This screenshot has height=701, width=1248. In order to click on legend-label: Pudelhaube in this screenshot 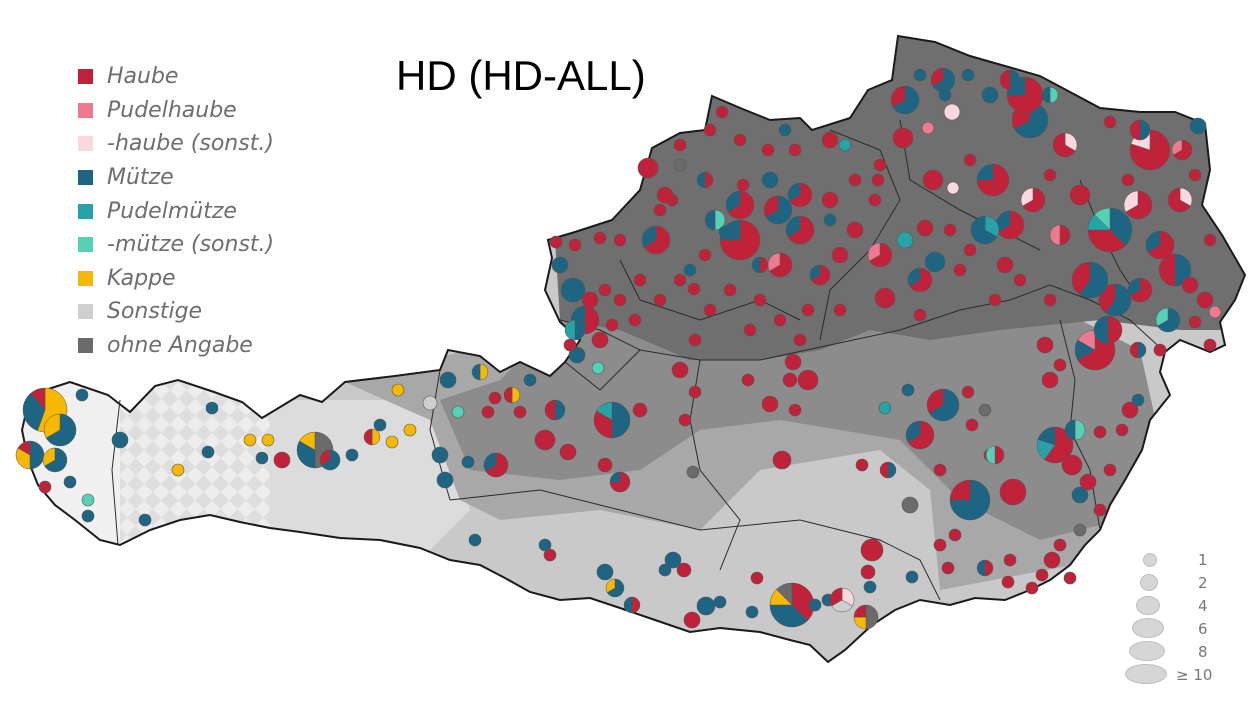, I will do `click(172, 110)`.